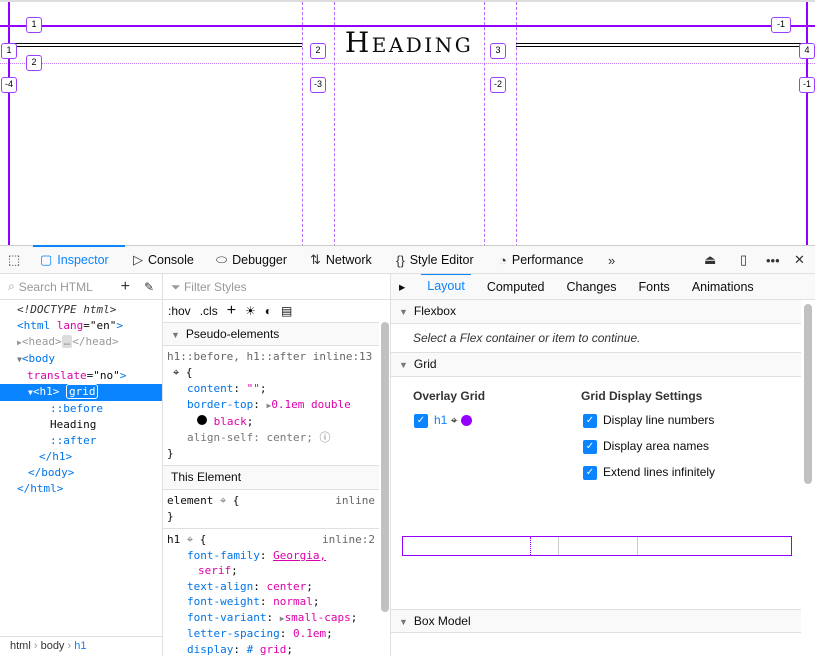  What do you see at coordinates (220, 586) in the screenshot?
I see `prop: text-align` at bounding box center [220, 586].